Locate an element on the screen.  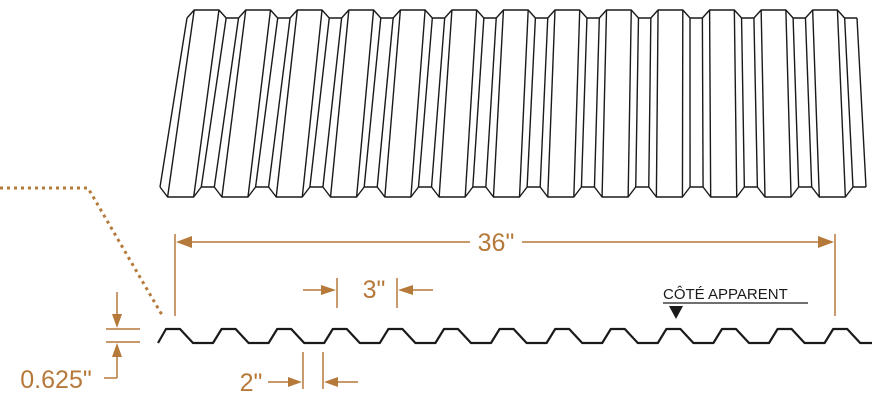
dimension-rib-top-width-label: 2" is located at coordinates (251, 382).